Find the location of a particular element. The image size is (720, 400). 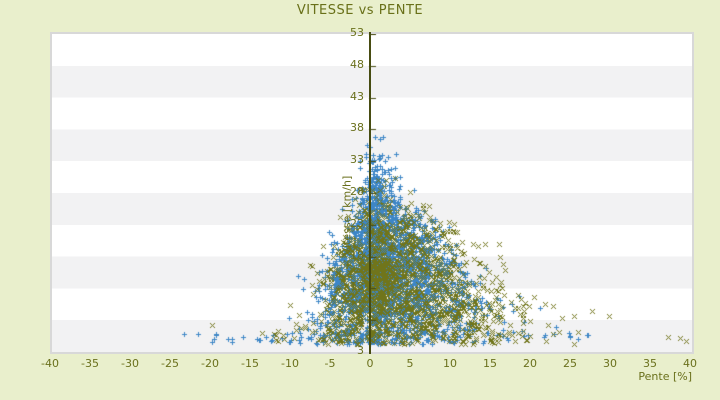

y-tick-label: 13 is located at coordinates (357, 287).